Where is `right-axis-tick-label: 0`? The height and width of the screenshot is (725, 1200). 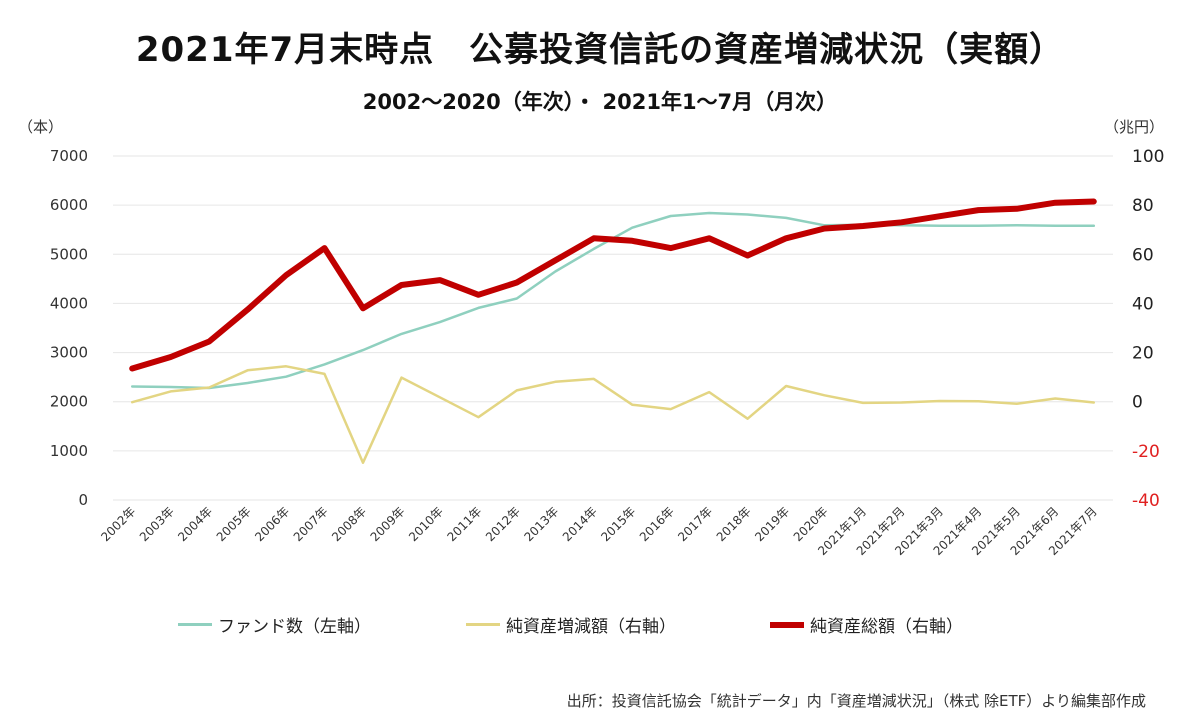
right-axis-tick-label: 0 is located at coordinates (1137, 403).